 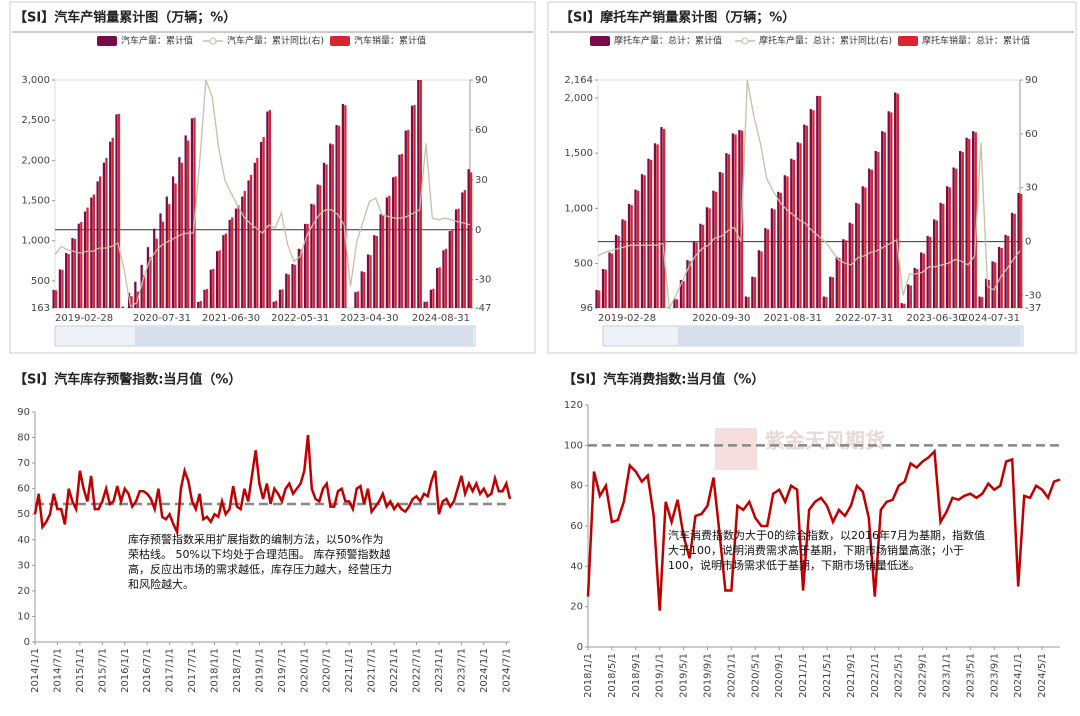 What do you see at coordinates (923, 675) in the screenshot?
I see `x-tick-label: 2022/9/1` at bounding box center [923, 675].